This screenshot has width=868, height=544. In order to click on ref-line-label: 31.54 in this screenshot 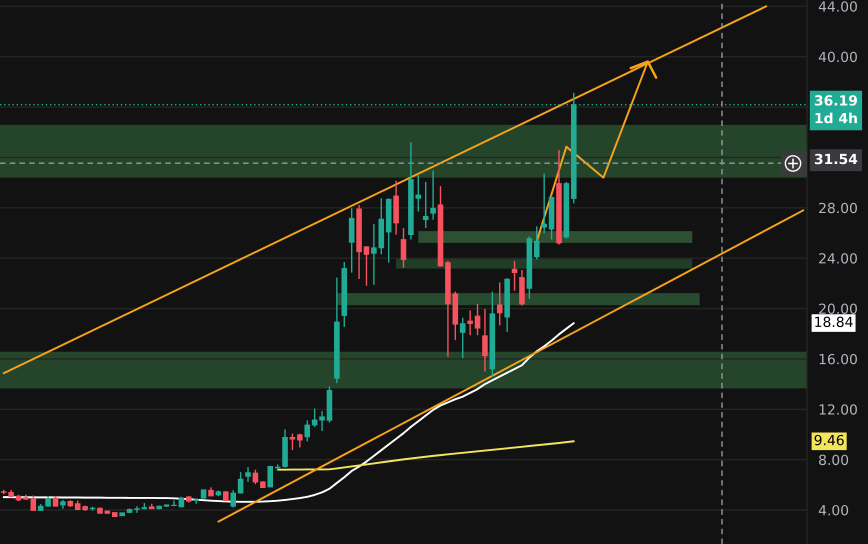, I will do `click(836, 159)`.